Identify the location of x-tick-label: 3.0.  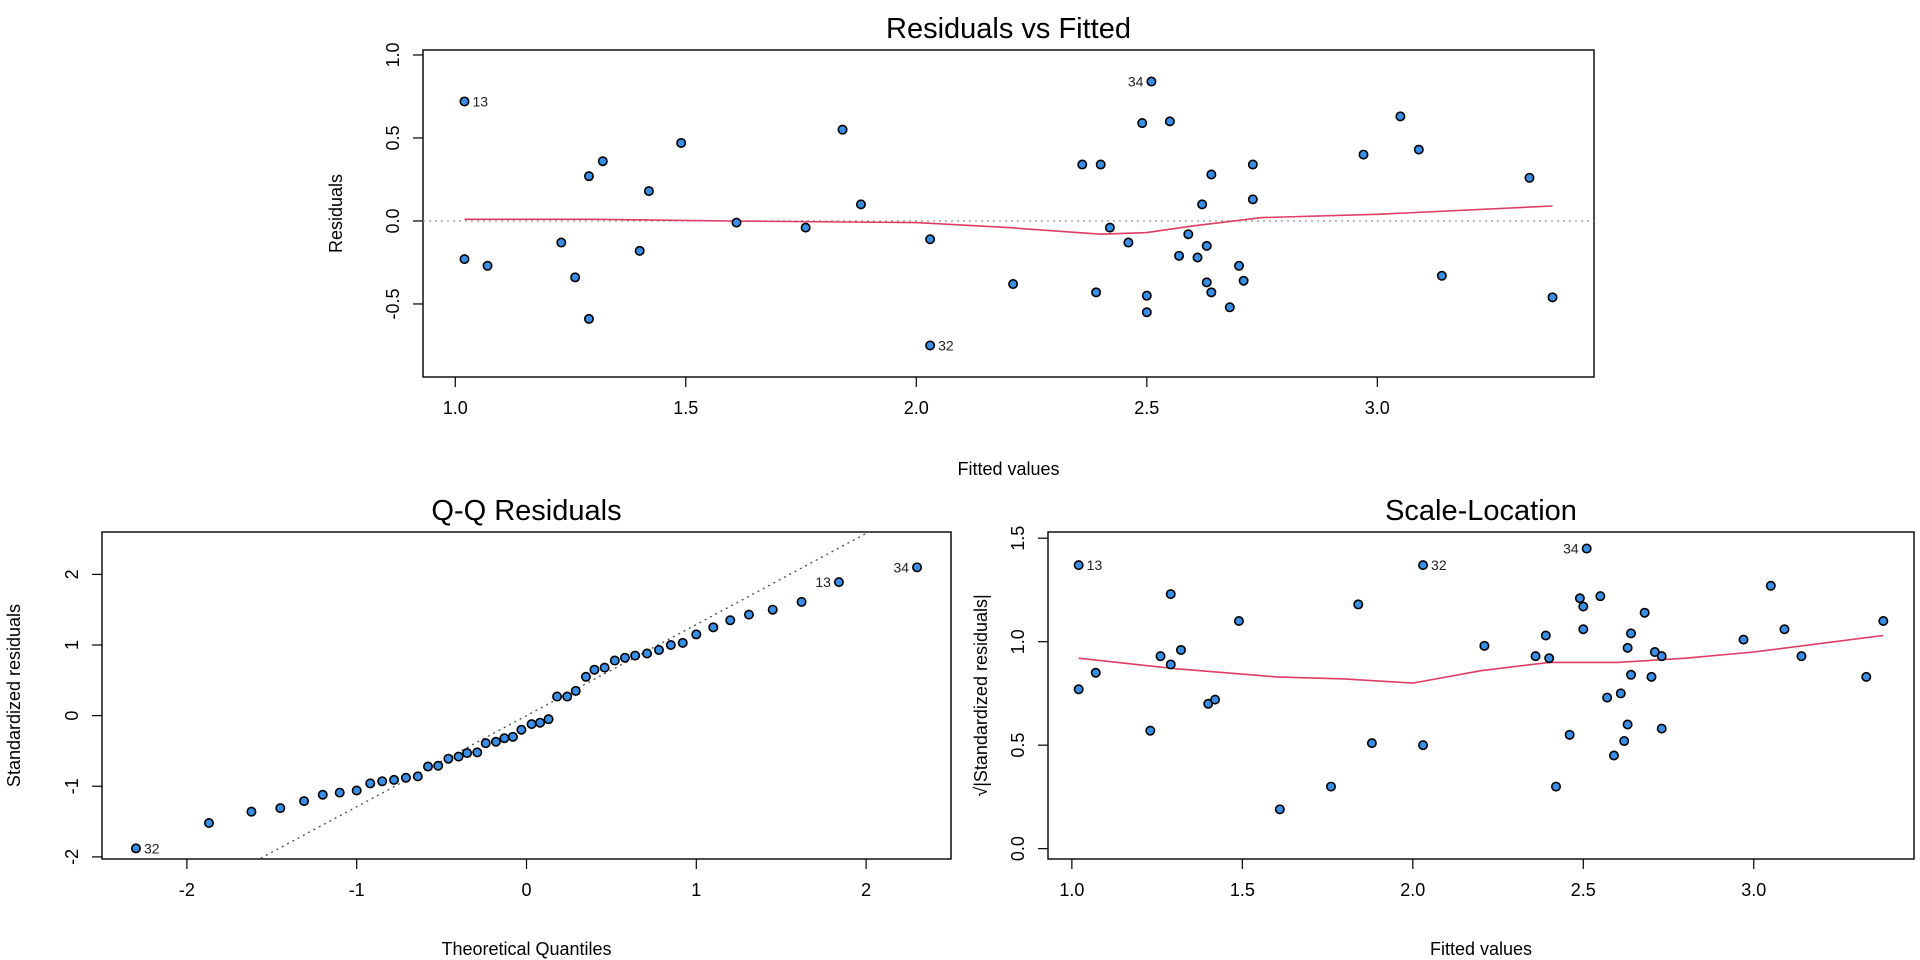
(1753, 890).